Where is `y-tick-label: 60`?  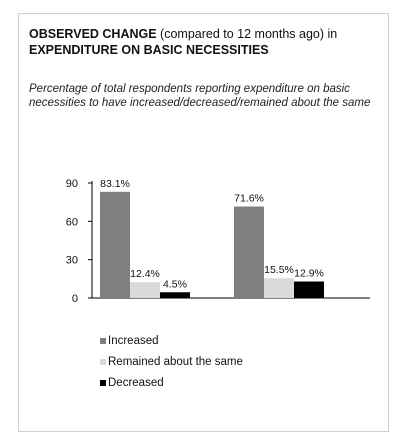 y-tick-label: 60 is located at coordinates (72, 222).